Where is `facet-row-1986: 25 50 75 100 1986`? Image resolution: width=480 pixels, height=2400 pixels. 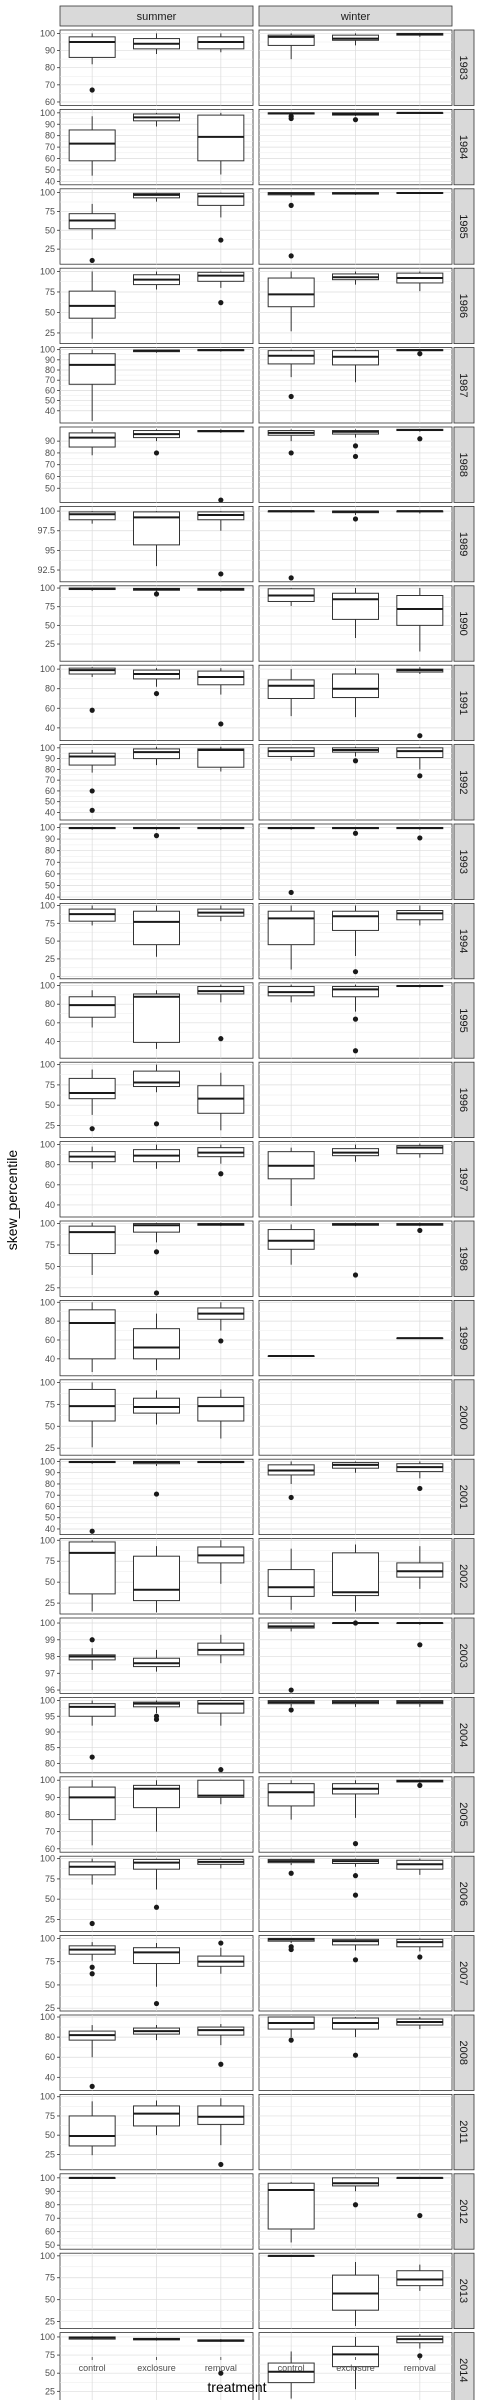
facet-row-1986: 25 50 75 100 1986 is located at coordinates (257, 305).